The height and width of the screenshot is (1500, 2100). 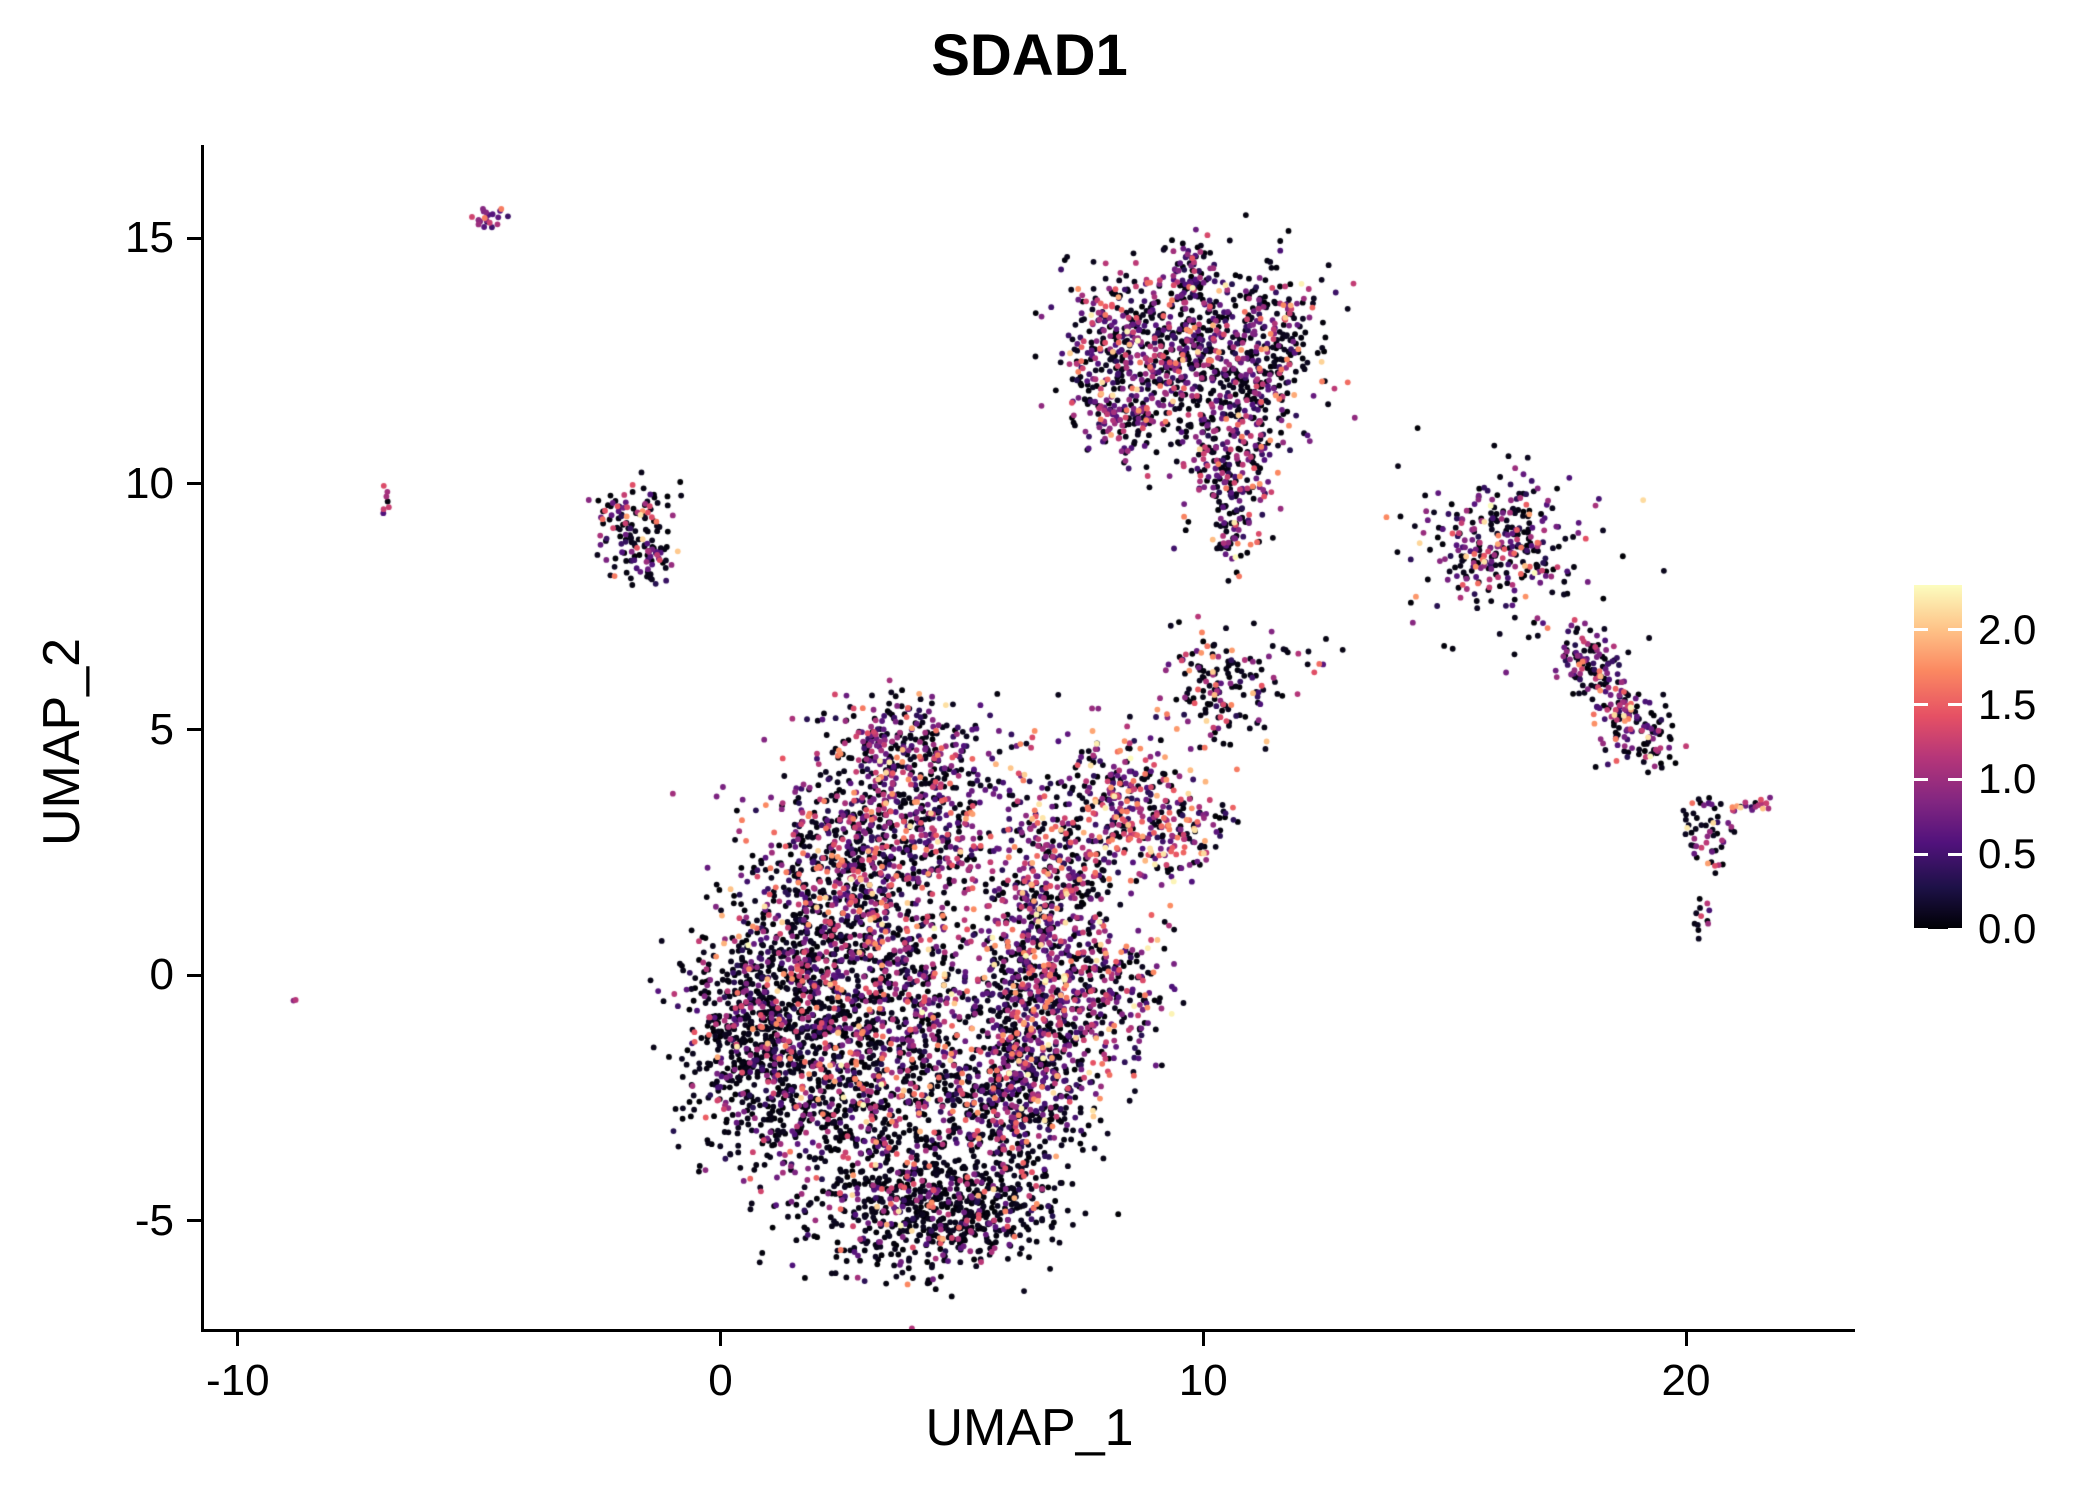 What do you see at coordinates (1686, 1380) in the screenshot?
I see `x-tick-label: 20` at bounding box center [1686, 1380].